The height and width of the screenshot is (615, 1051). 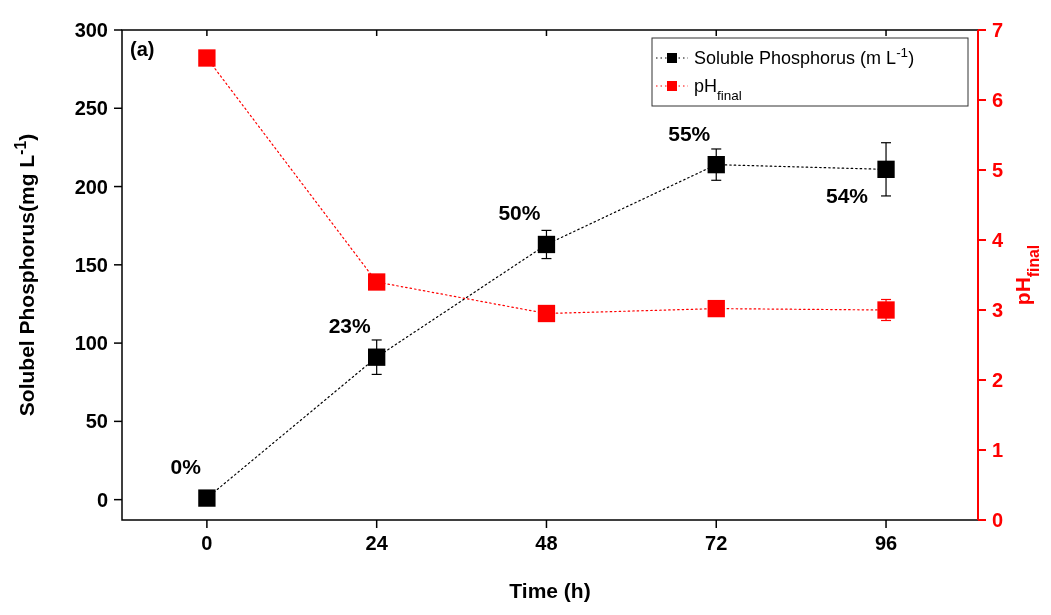 What do you see at coordinates (546, 543) in the screenshot?
I see `x-tick-label: 48` at bounding box center [546, 543].